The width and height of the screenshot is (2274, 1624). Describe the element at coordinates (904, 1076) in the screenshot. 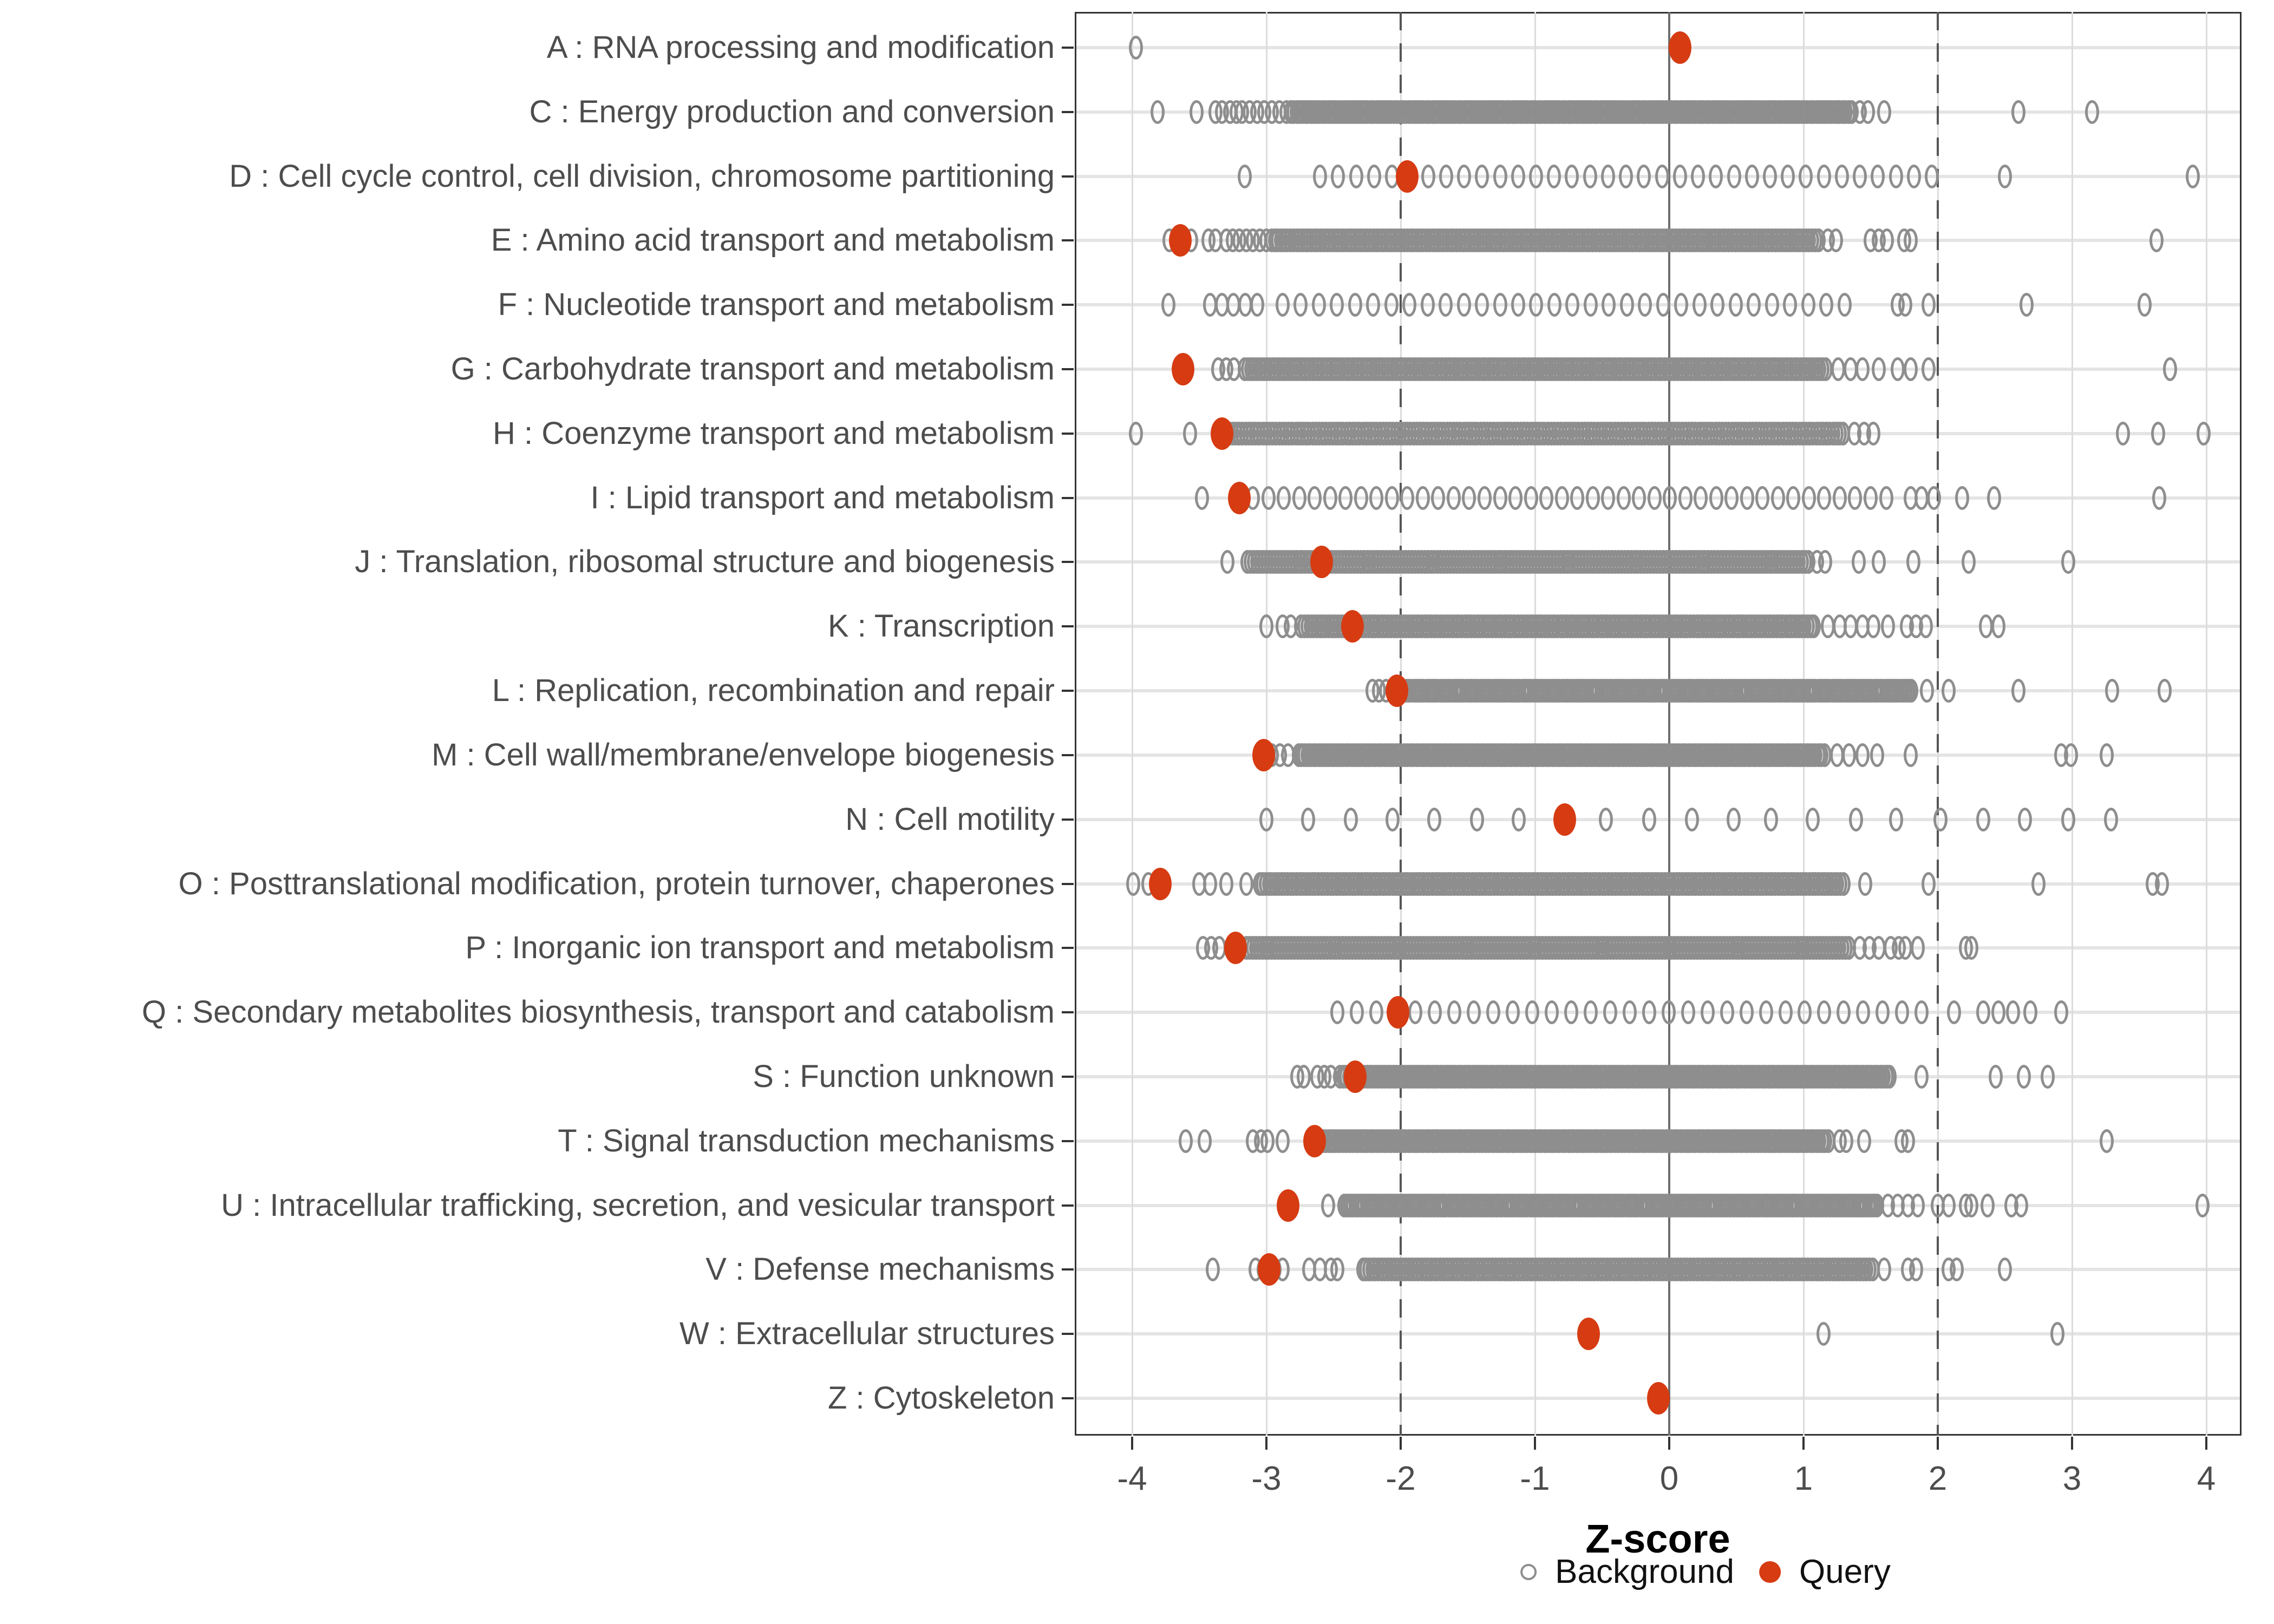

I see `y-axis-label: S : Function unknown` at that location.